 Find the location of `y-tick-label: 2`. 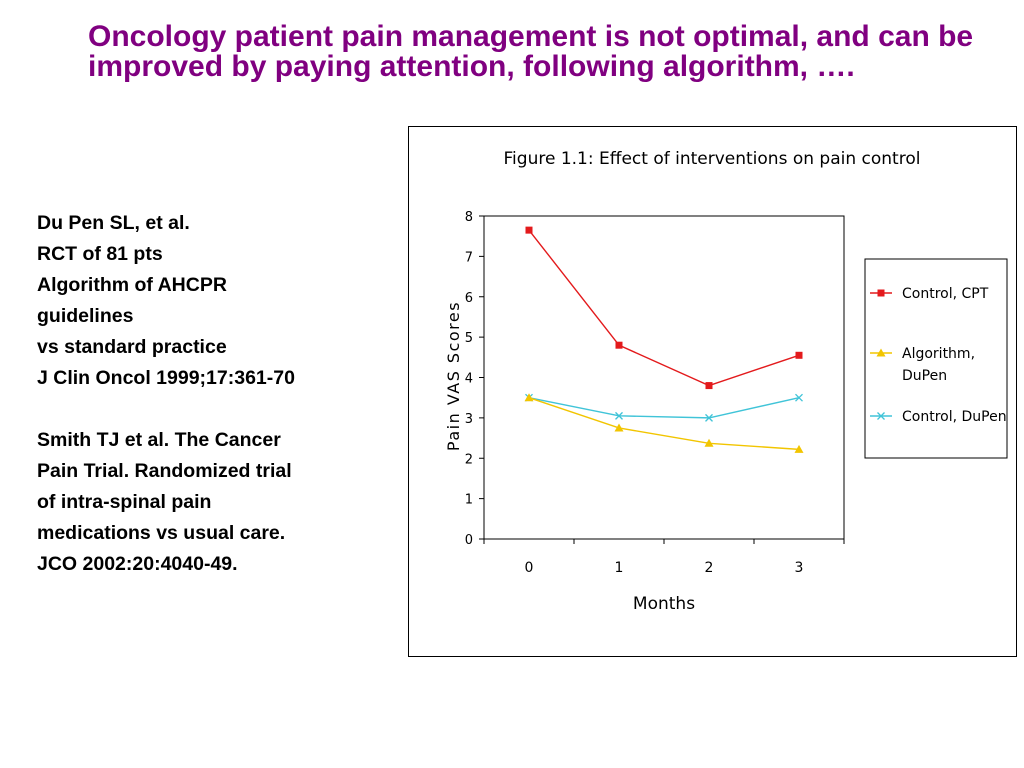

y-tick-label: 2 is located at coordinates (469, 459).